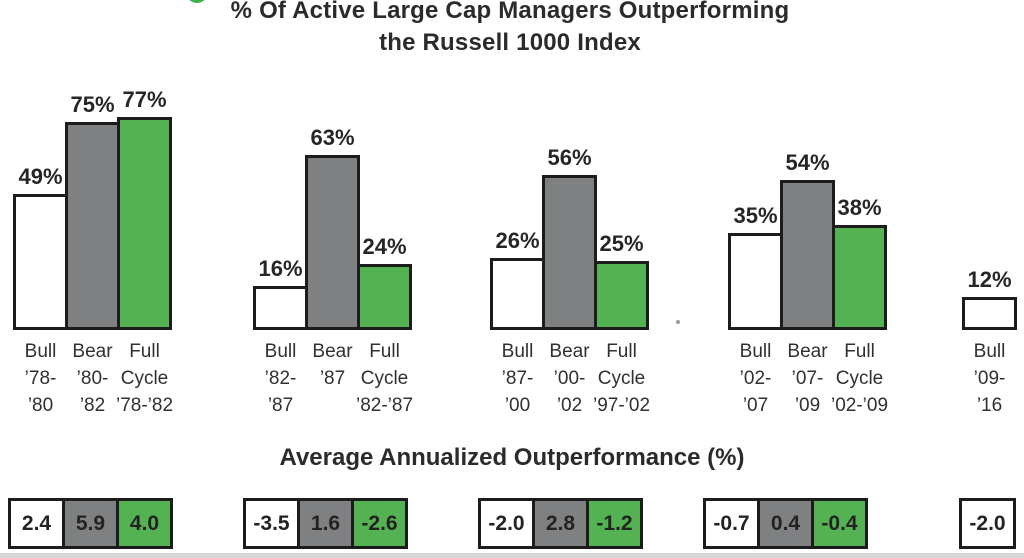 This screenshot has width=1024, height=558. What do you see at coordinates (987, 523) in the screenshot?
I see `avg-value-bull-group5: -2.0` at bounding box center [987, 523].